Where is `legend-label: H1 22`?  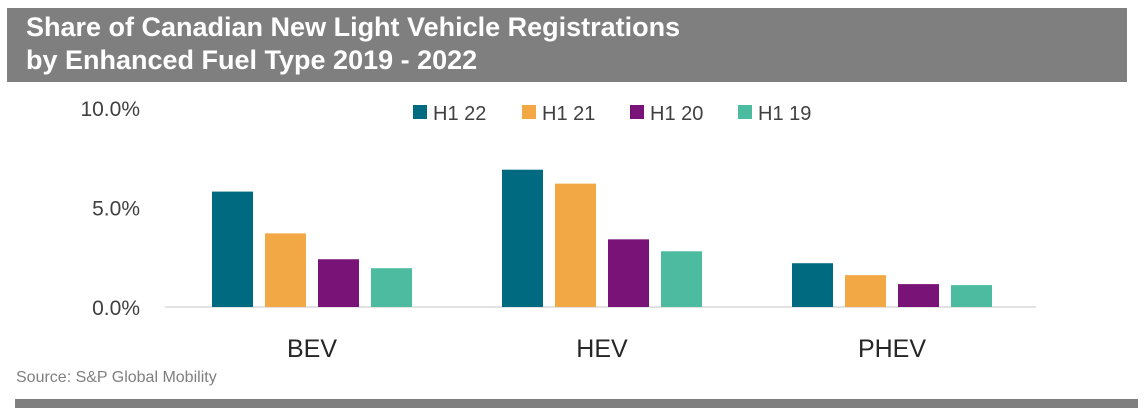
legend-label: H1 22 is located at coordinates (459, 114).